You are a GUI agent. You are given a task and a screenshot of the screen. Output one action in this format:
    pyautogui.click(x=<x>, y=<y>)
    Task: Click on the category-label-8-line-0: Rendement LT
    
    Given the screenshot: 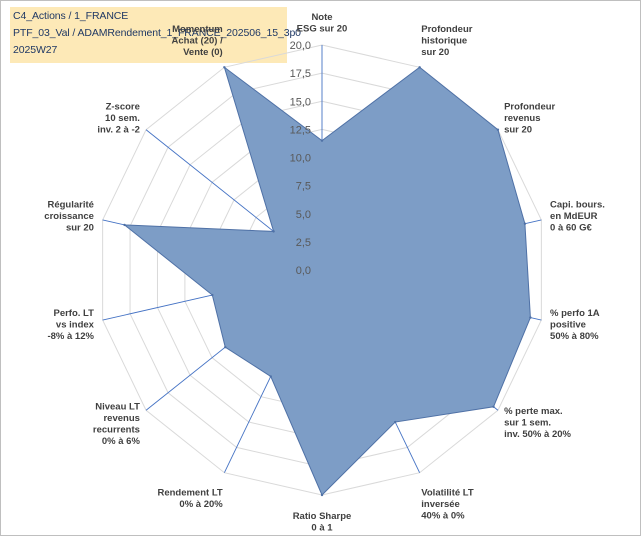 What is the action you would take?
    pyautogui.click(x=189, y=492)
    